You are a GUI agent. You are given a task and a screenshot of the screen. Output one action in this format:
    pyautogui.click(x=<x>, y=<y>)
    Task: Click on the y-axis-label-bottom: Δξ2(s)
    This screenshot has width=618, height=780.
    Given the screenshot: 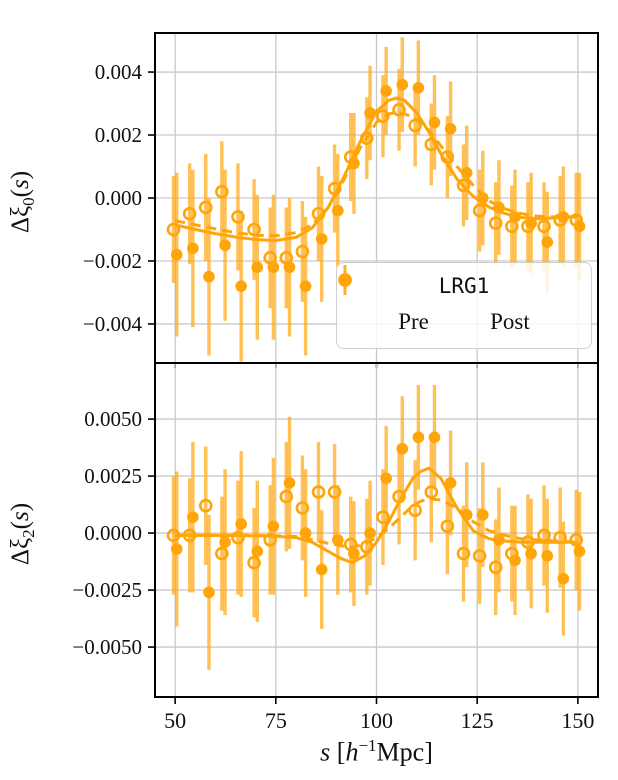 What is the action you would take?
    pyautogui.click(x=22, y=534)
    